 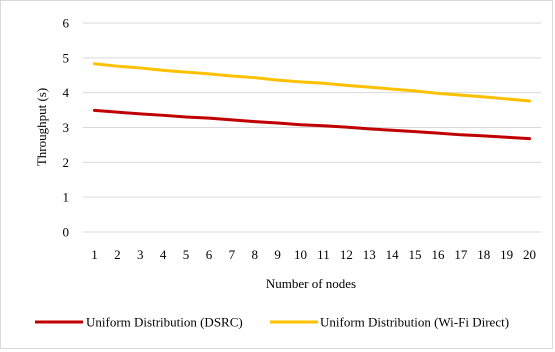 I want to click on x-tick-label: 7, so click(x=232, y=254).